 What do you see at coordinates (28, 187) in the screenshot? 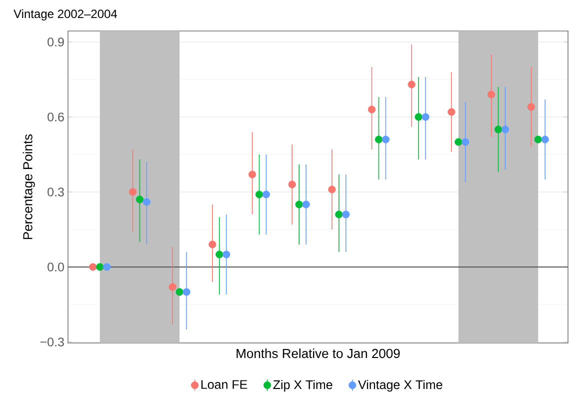
I see `y-axis-title: Percentage Points` at bounding box center [28, 187].